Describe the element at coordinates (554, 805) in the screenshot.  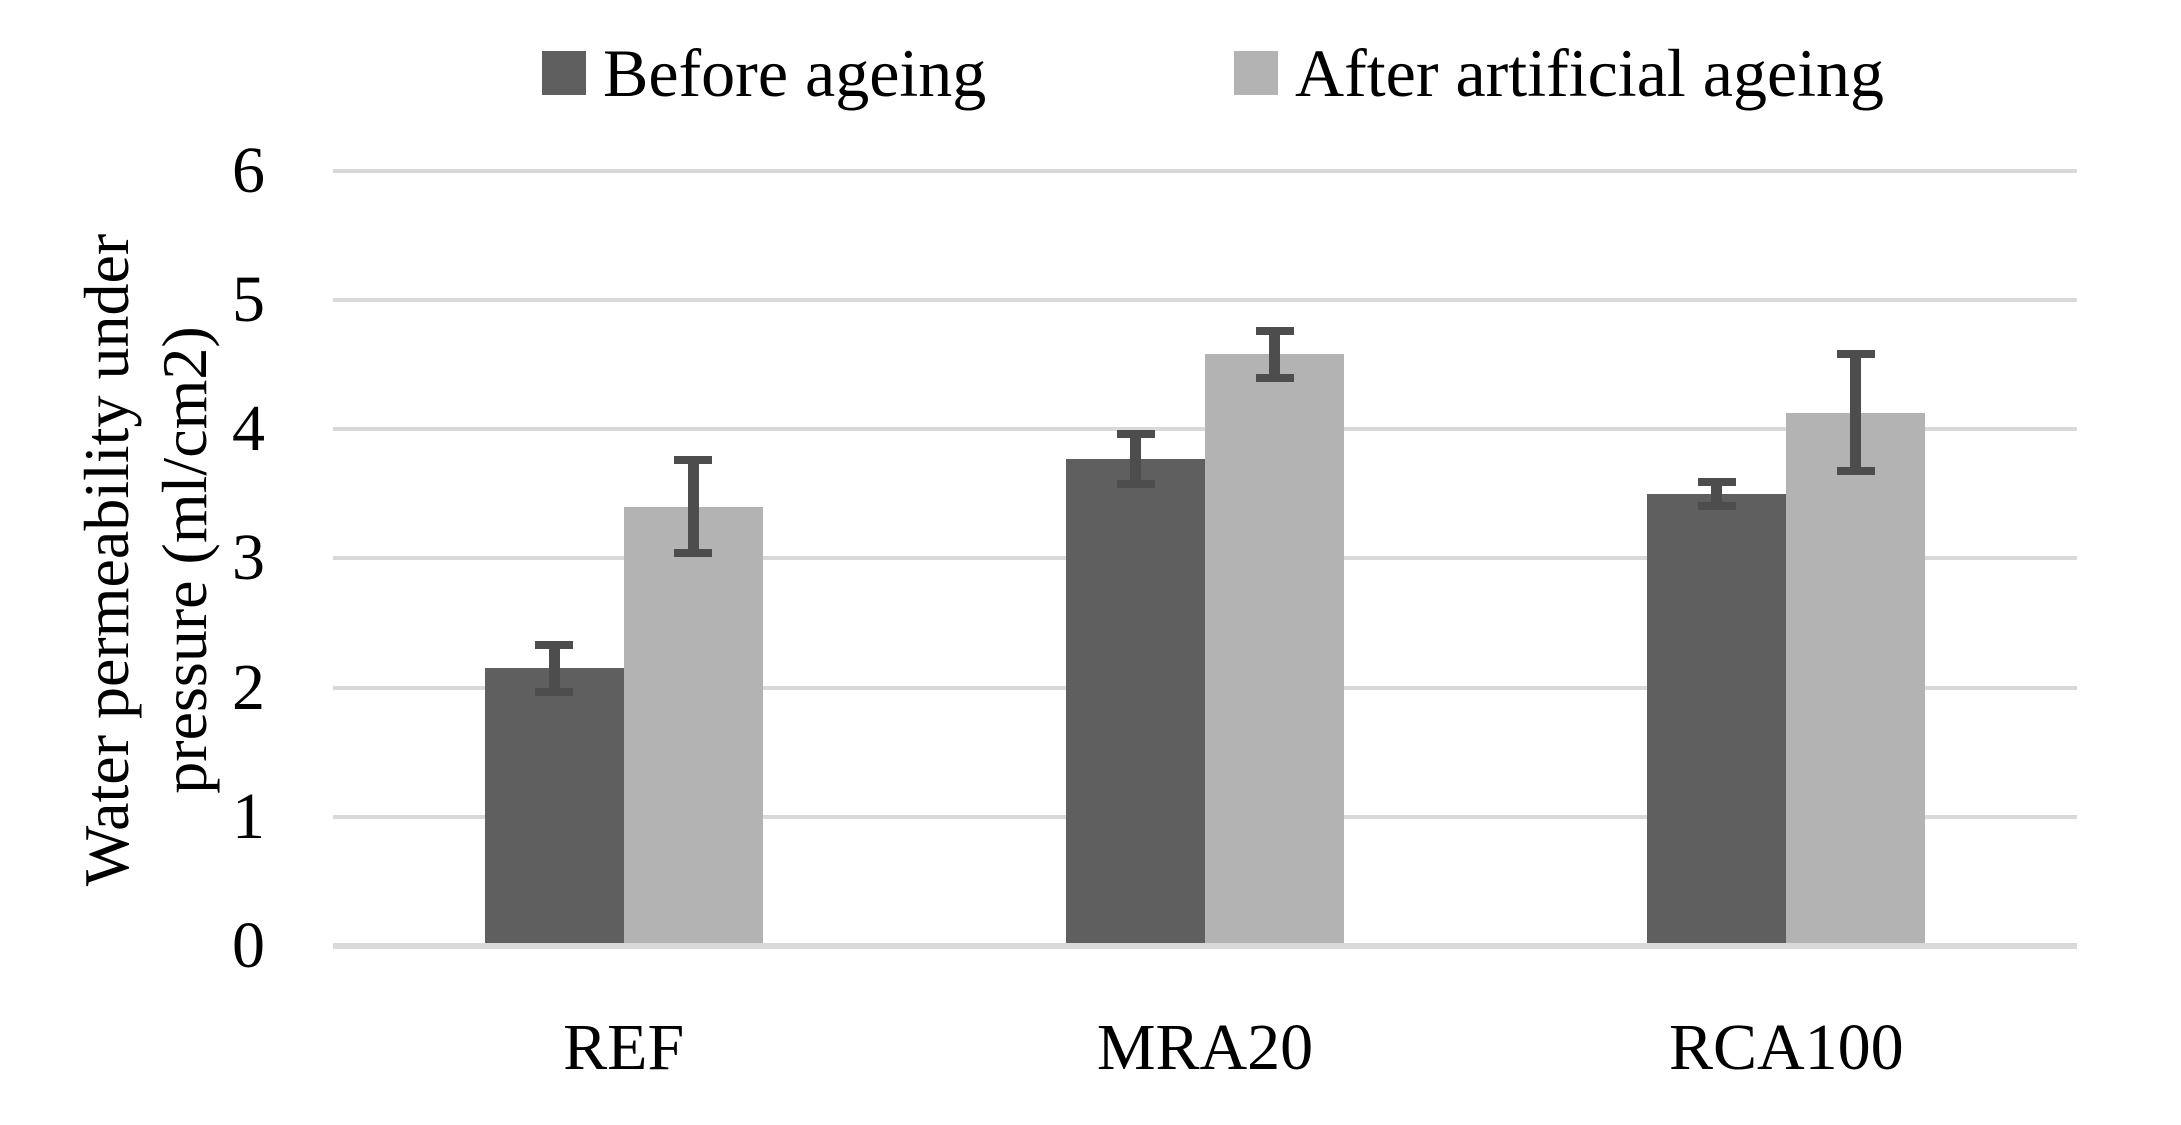
I see `bar-ref-before-ageing` at that location.